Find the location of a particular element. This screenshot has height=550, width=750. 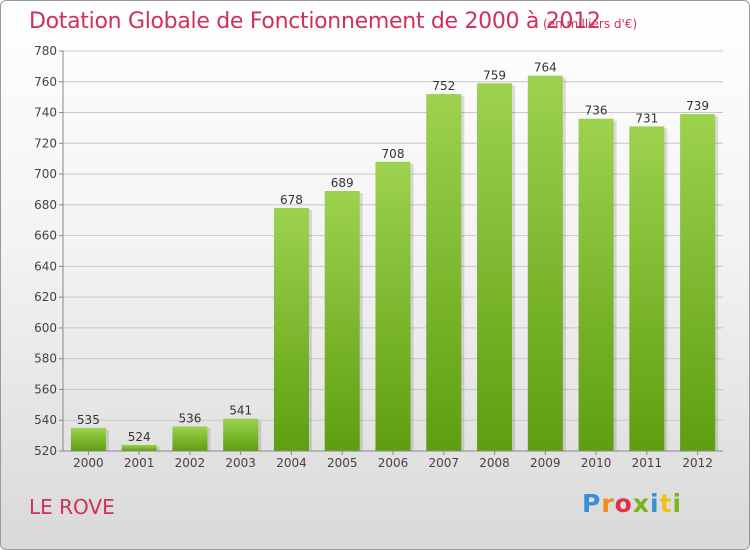

data-label-2005: 689 is located at coordinates (342, 183).